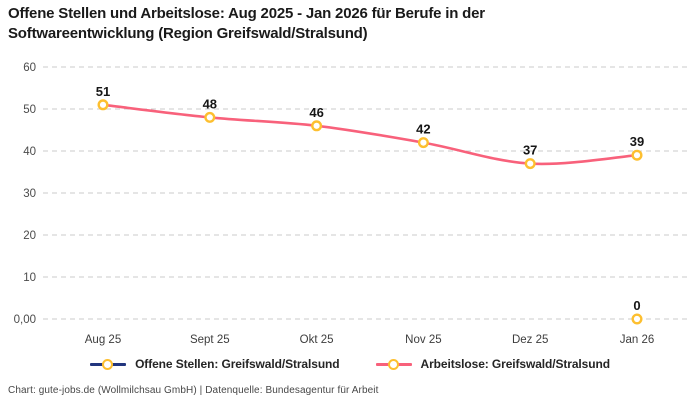  Describe the element at coordinates (637, 340) in the screenshot. I see `x-axis-label: Jan 26` at that location.